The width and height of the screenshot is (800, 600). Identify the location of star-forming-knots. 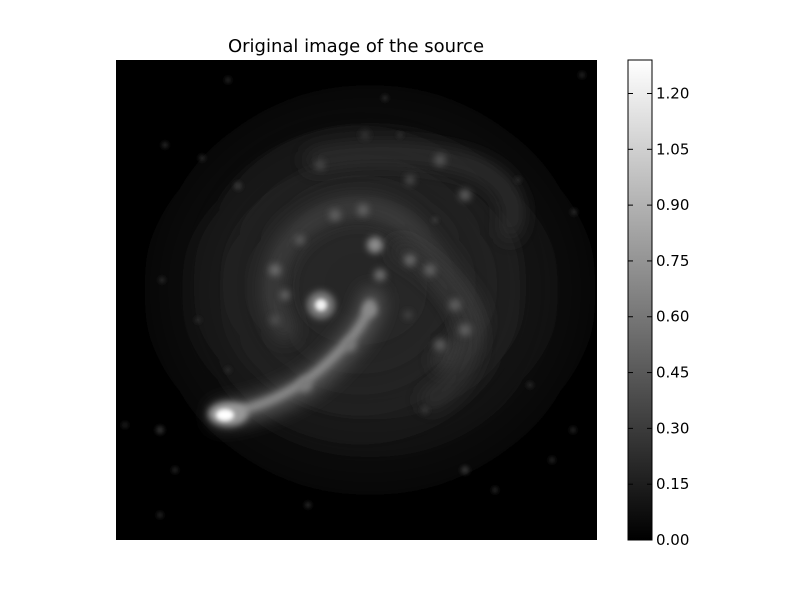
(370, 261).